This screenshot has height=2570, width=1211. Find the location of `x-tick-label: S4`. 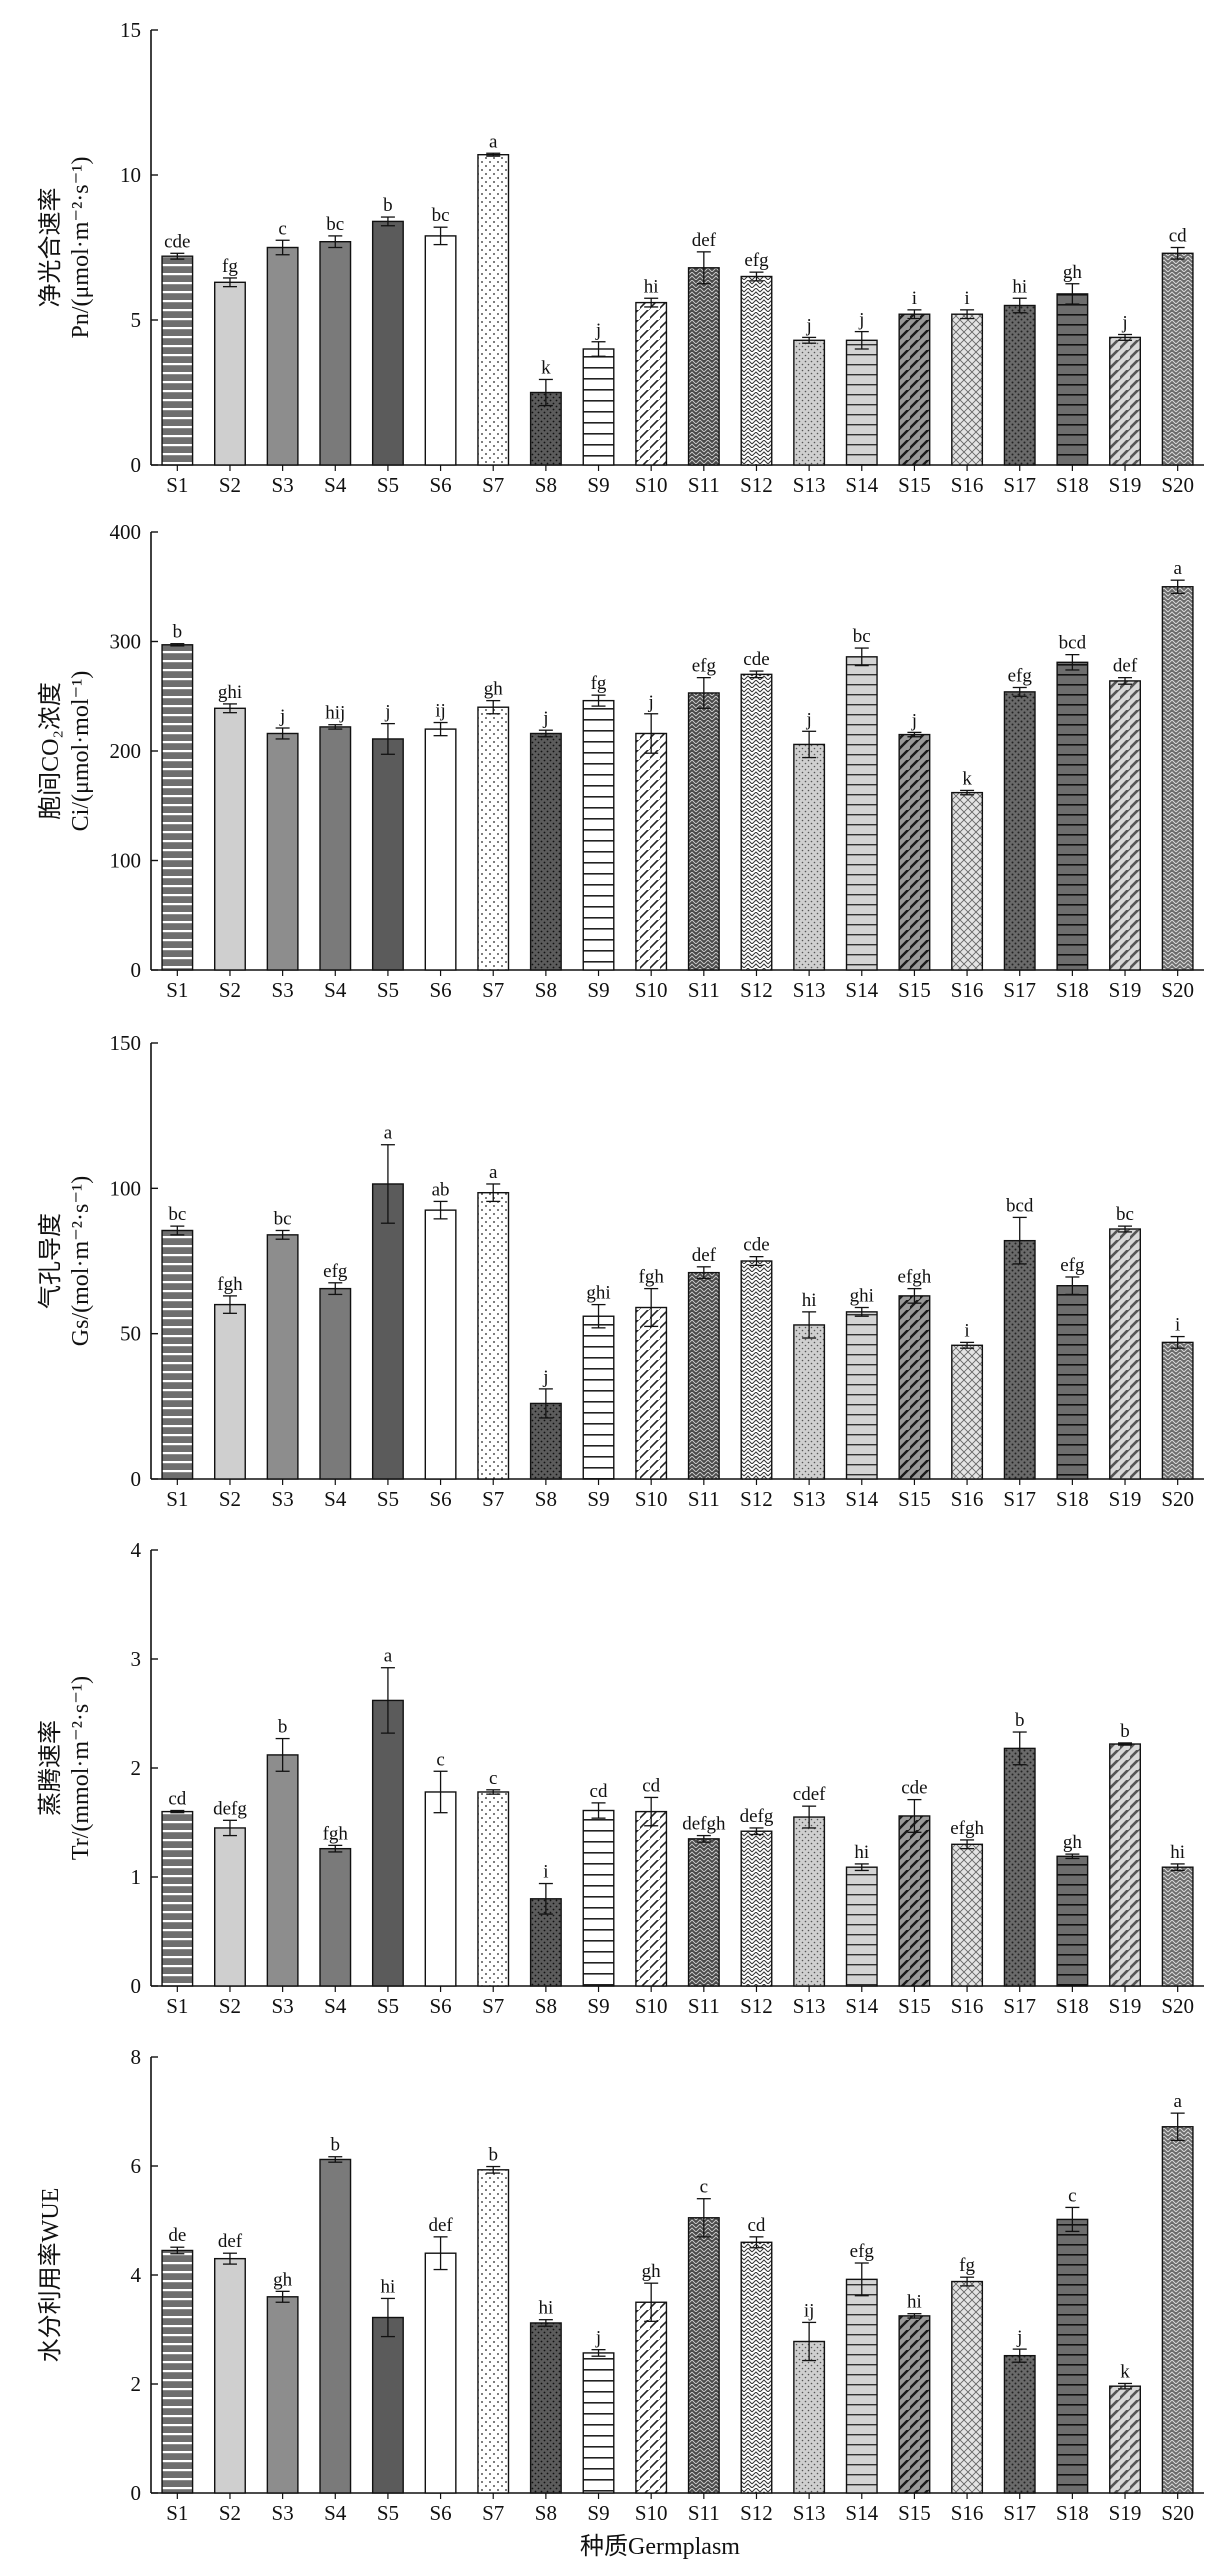

x-tick-label: S4 is located at coordinates (335, 2006).